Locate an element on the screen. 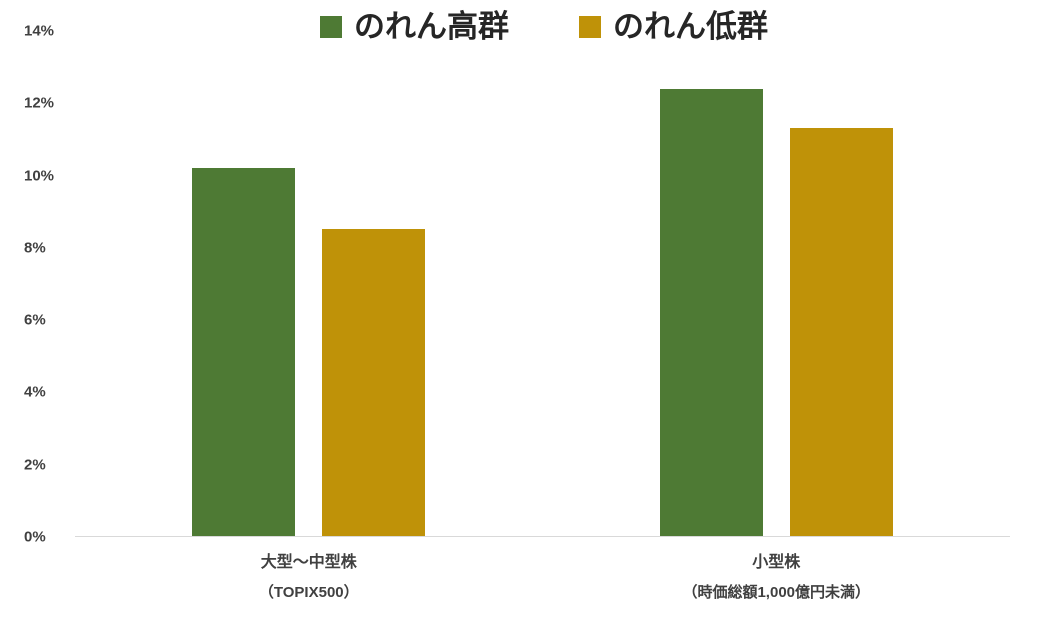  x-category-label-sub: （TOPIX500） is located at coordinates (308, 592).